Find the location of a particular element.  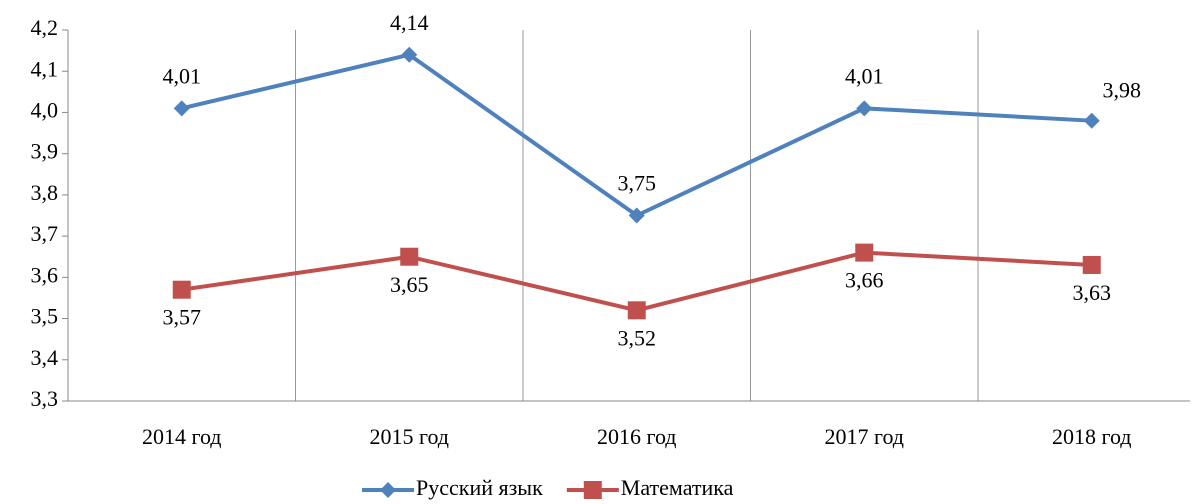

data-label: 3,98 is located at coordinates (1122, 90).